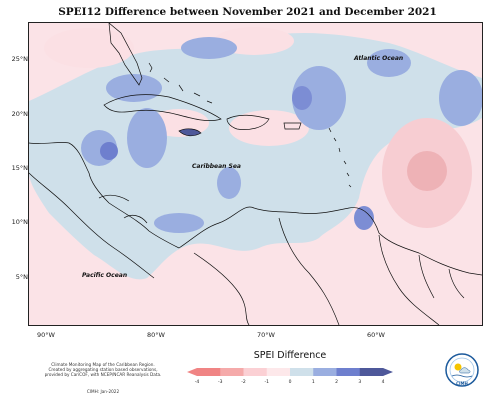 The height and width of the screenshot is (400, 495). I want to click on lat-label-15n: 15°N, so click(19, 168).